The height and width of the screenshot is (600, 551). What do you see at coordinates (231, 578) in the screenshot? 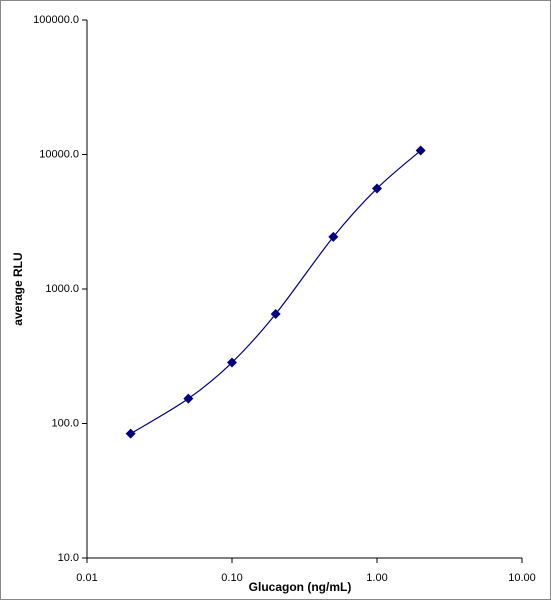
I see `x-tick-label: 0.10` at bounding box center [231, 578].